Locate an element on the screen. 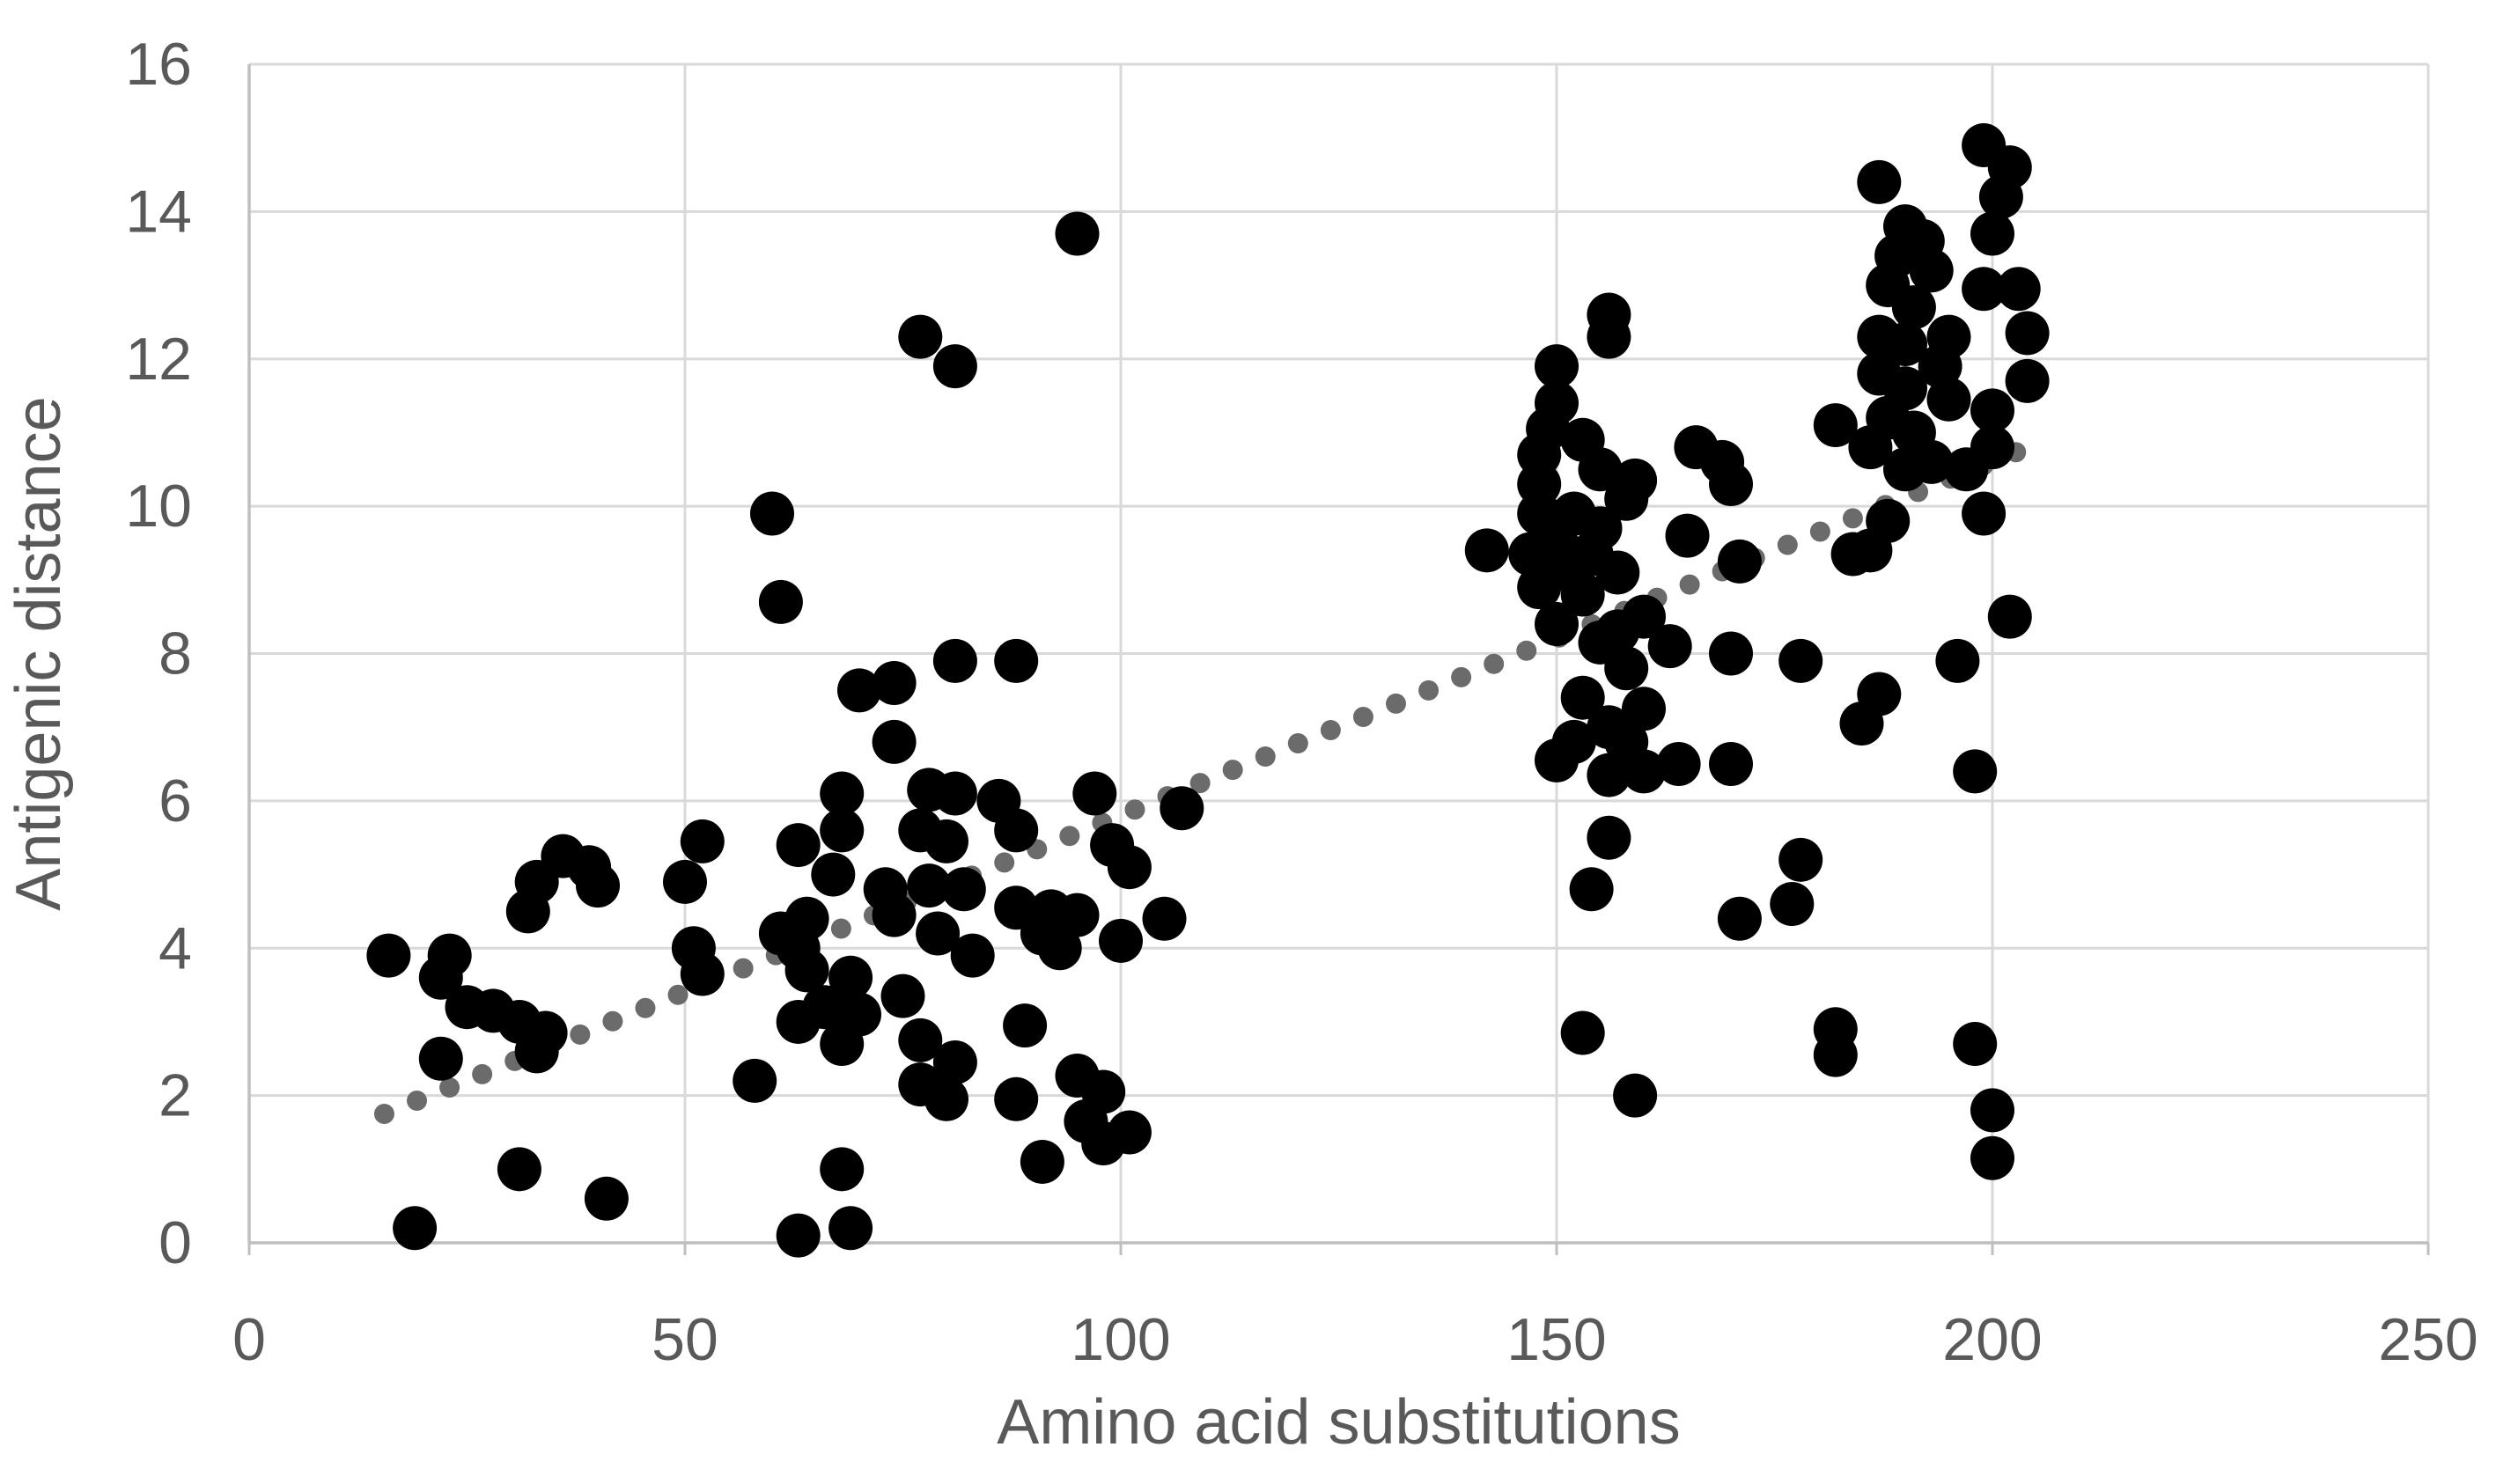 This screenshot has height=1484, width=2511. x-tick-label: 150 is located at coordinates (1556, 1339).